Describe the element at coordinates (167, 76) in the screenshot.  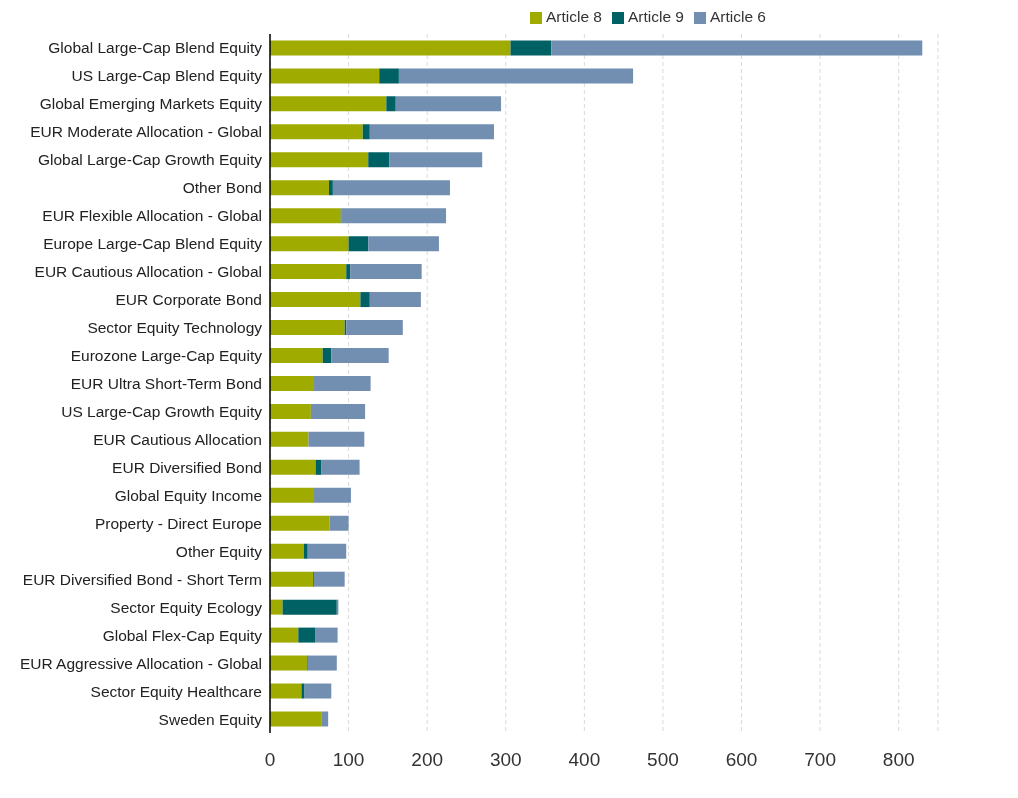
I see `y-tick-label: US Large-Cap Blend Equity` at that location.